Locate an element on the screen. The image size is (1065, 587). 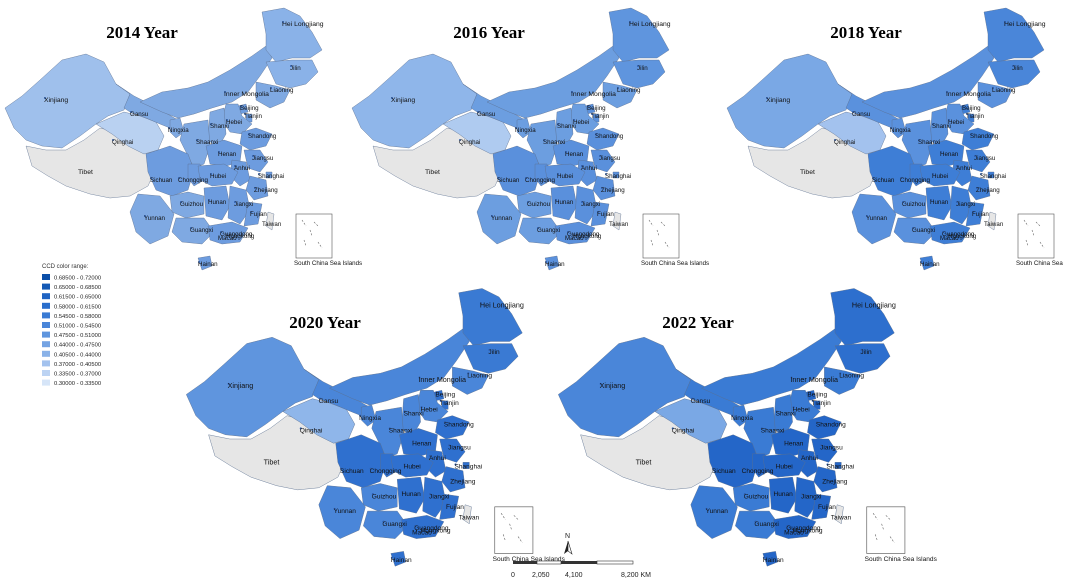
label-tibet: Tibet is located at coordinates (644, 461).